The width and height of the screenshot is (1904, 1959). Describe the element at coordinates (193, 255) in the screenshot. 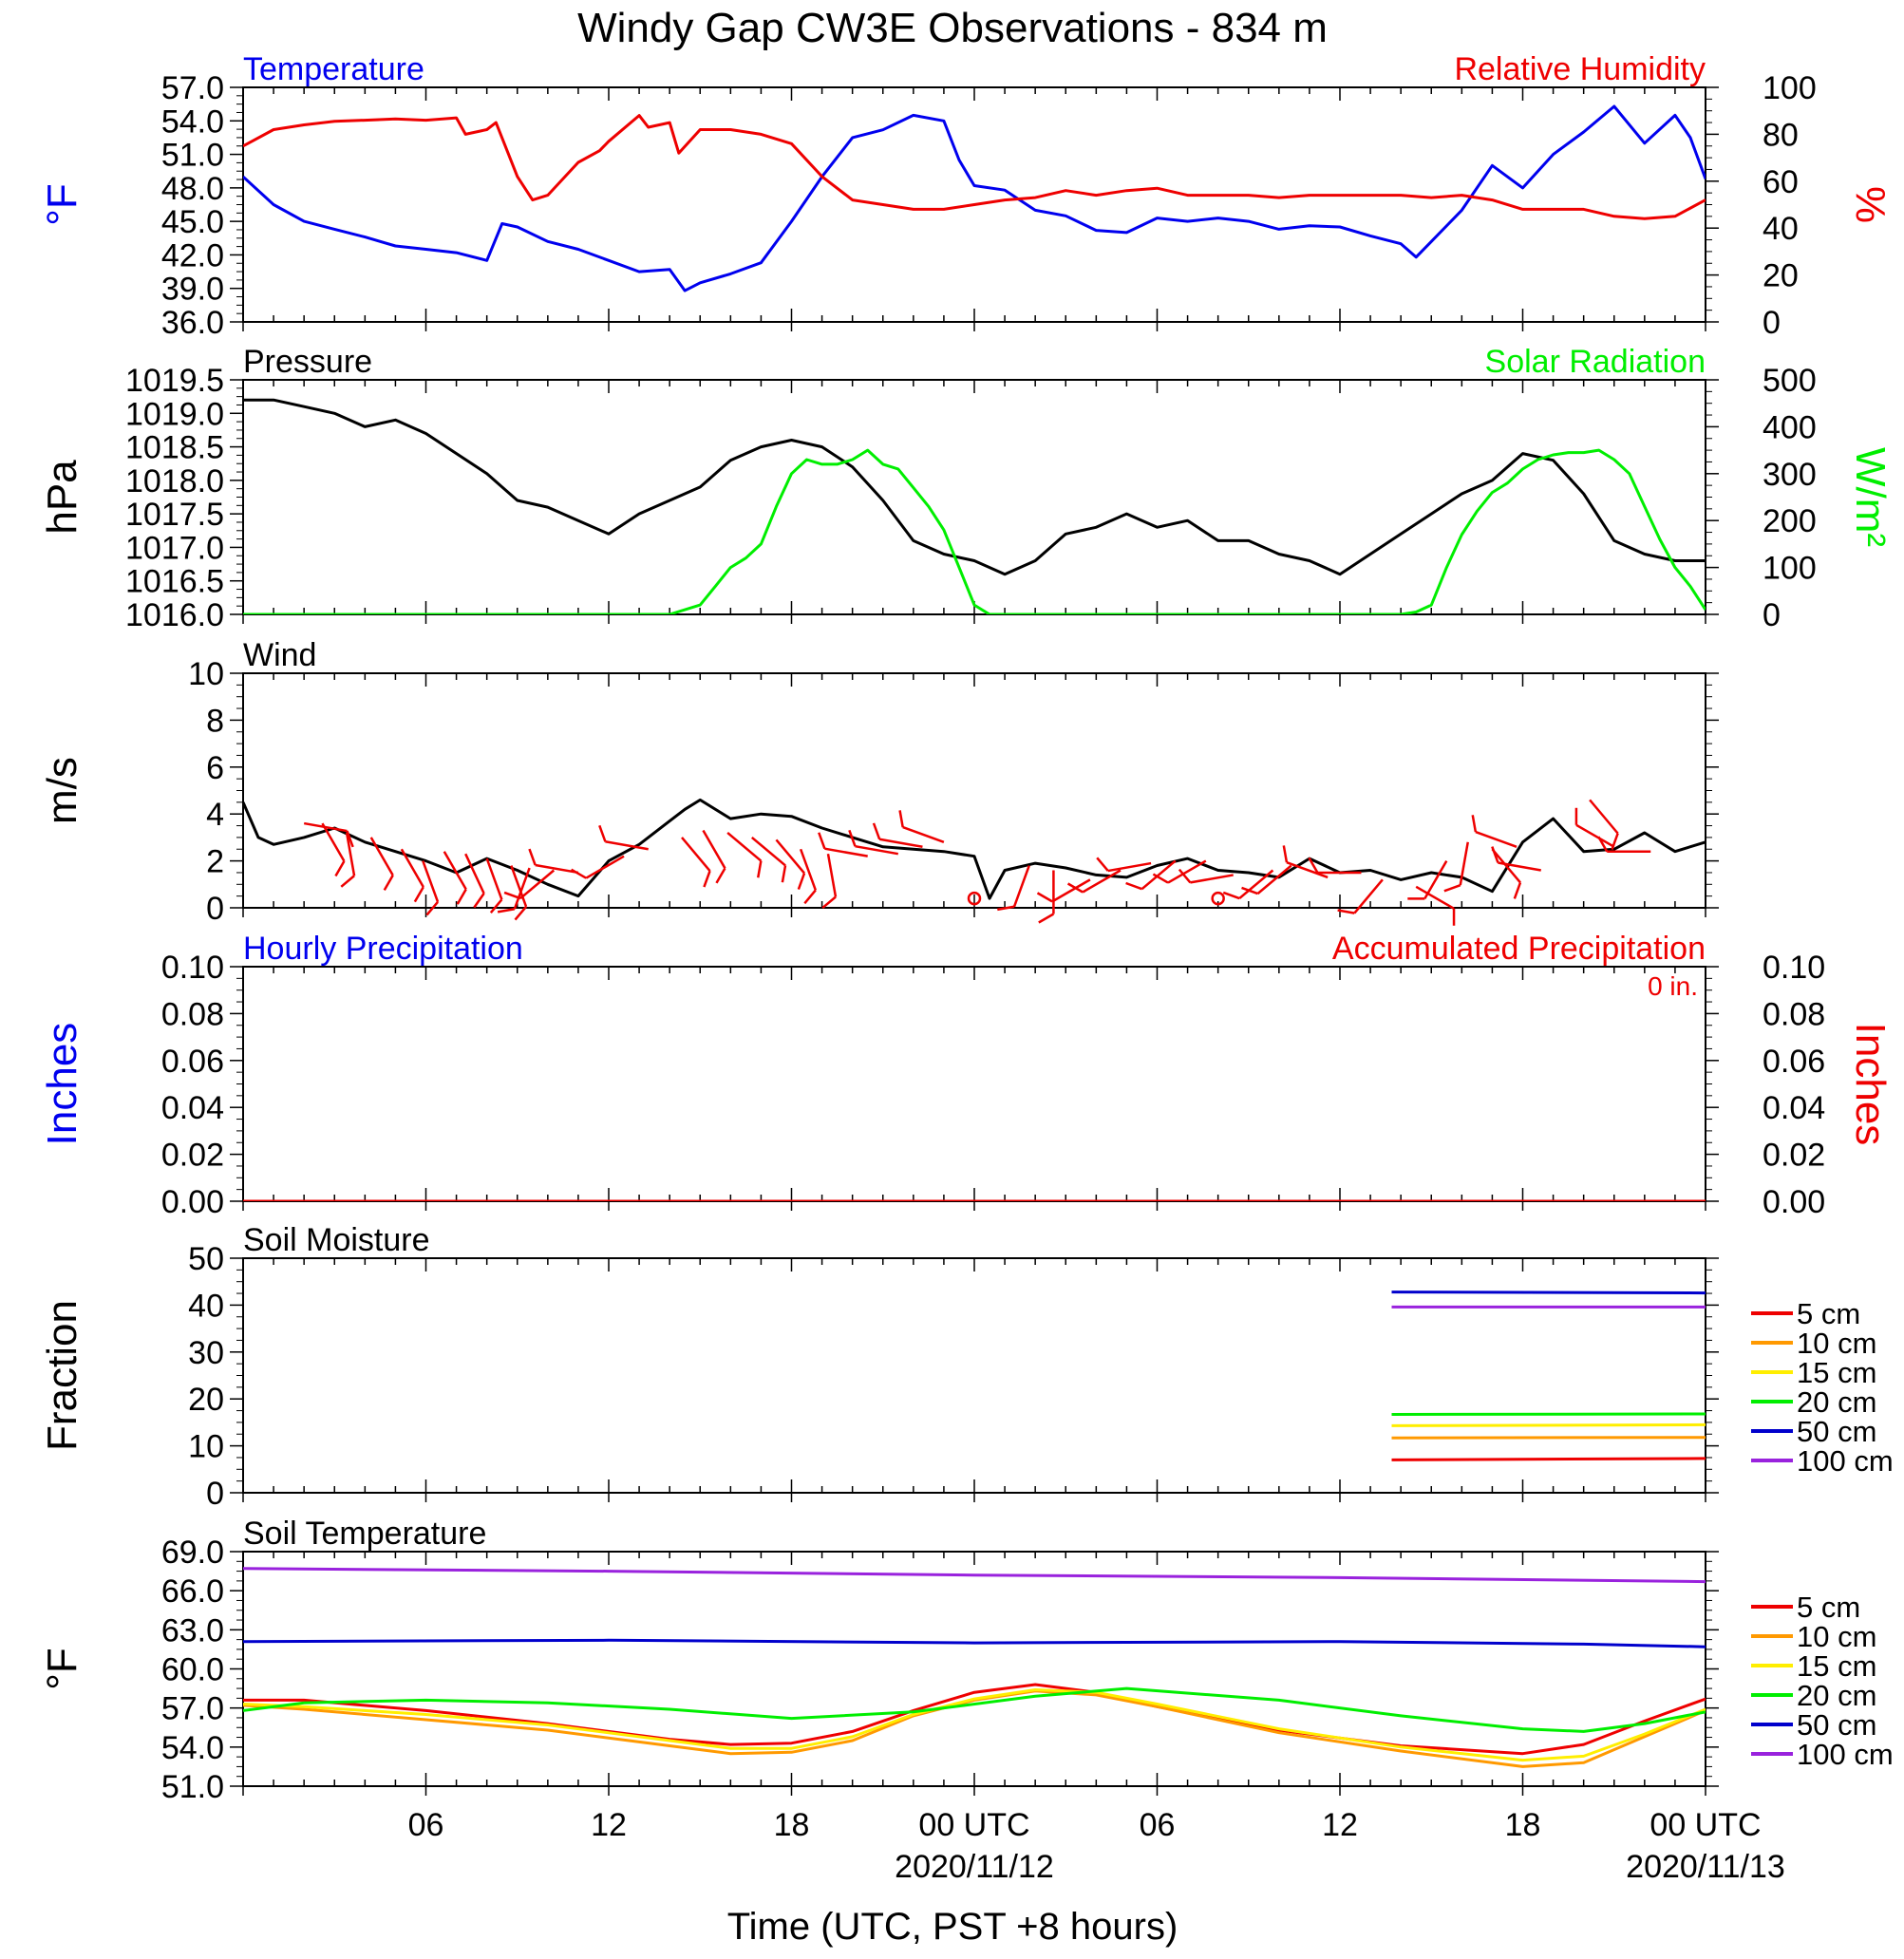

I see `y-tick-label-left: 42.0` at that location.